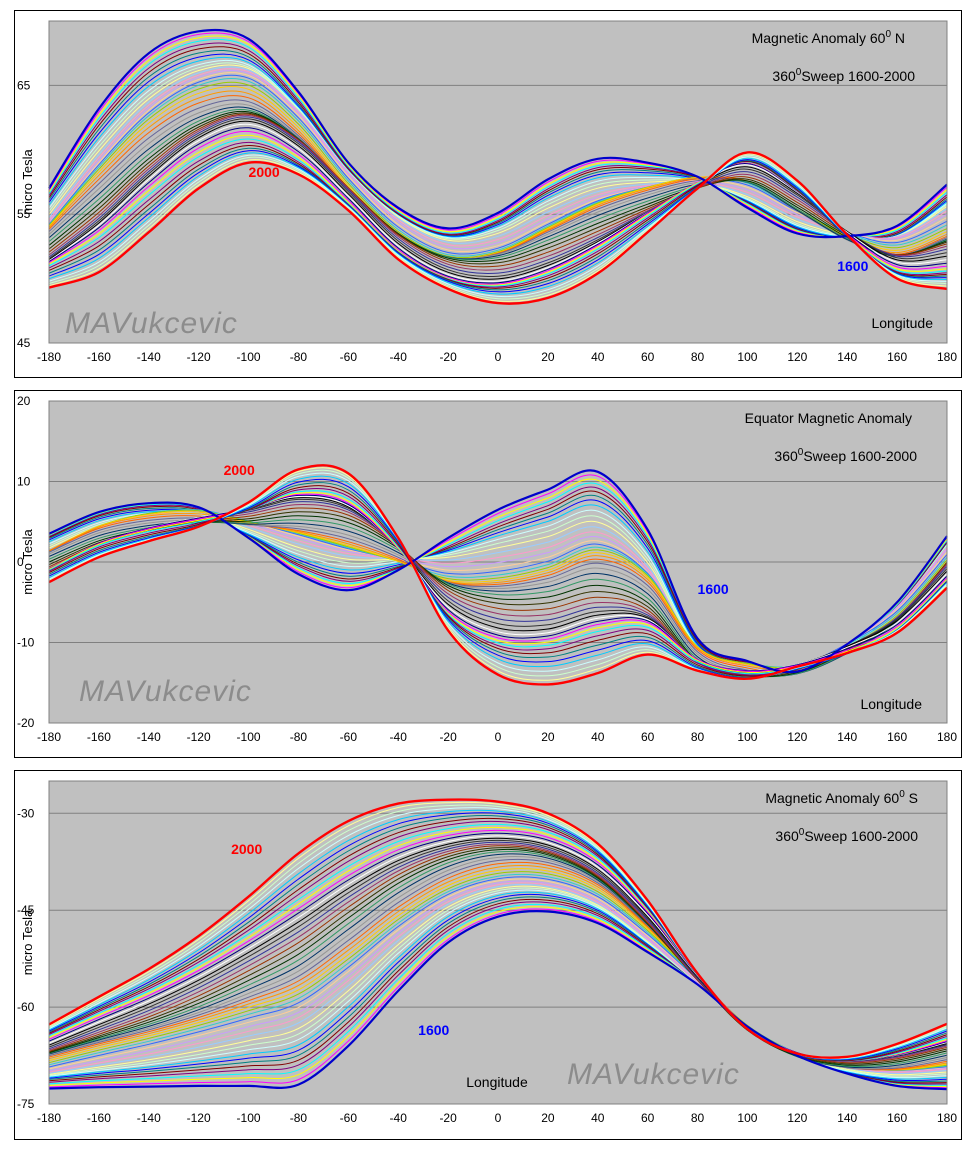 The image size is (980, 1154). I want to click on x-tick-label: 80, so click(698, 357).